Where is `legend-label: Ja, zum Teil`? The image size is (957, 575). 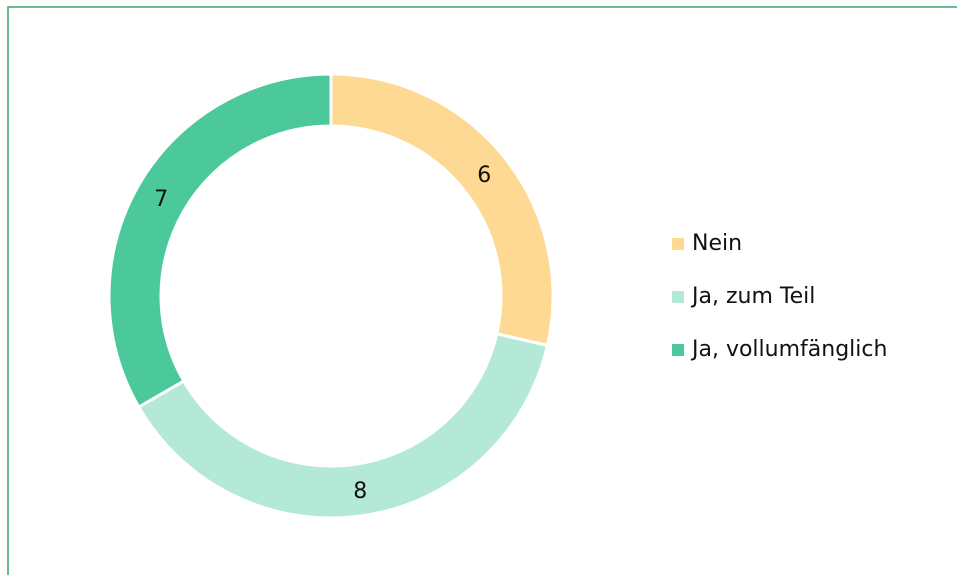 legend-label: Ja, zum Teil is located at coordinates (752, 296).